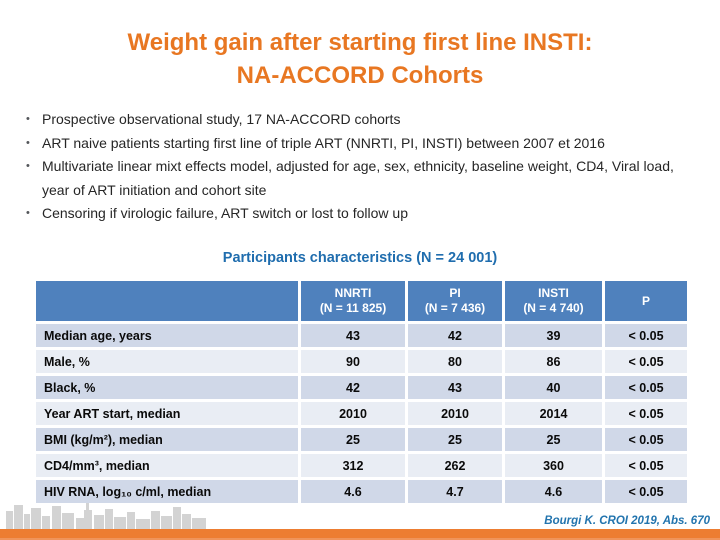 The height and width of the screenshot is (540, 720). Describe the element at coordinates (553, 301) in the screenshot. I see `header-cell-insti: INSTI (N = 4 740)` at that location.